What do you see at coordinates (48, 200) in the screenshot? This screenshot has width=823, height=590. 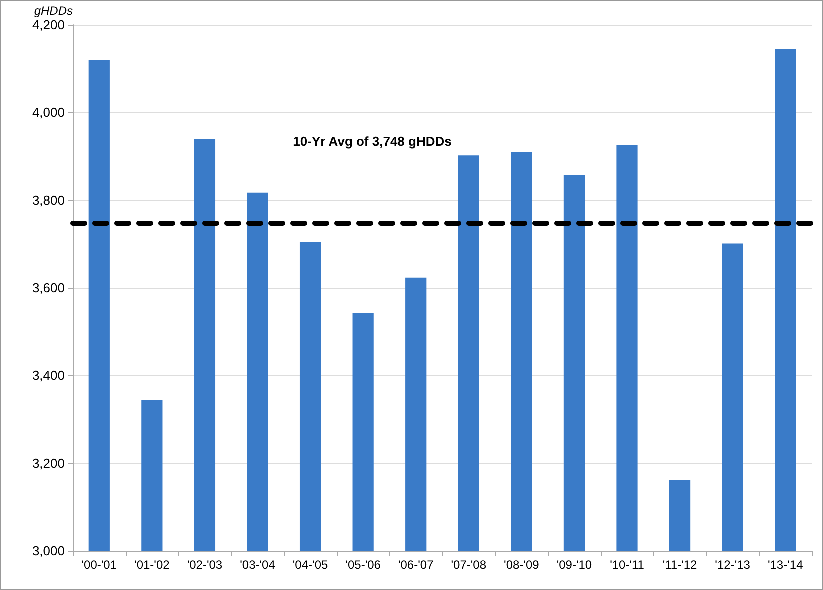 I see `y-tick-label: 3,800` at bounding box center [48, 200].